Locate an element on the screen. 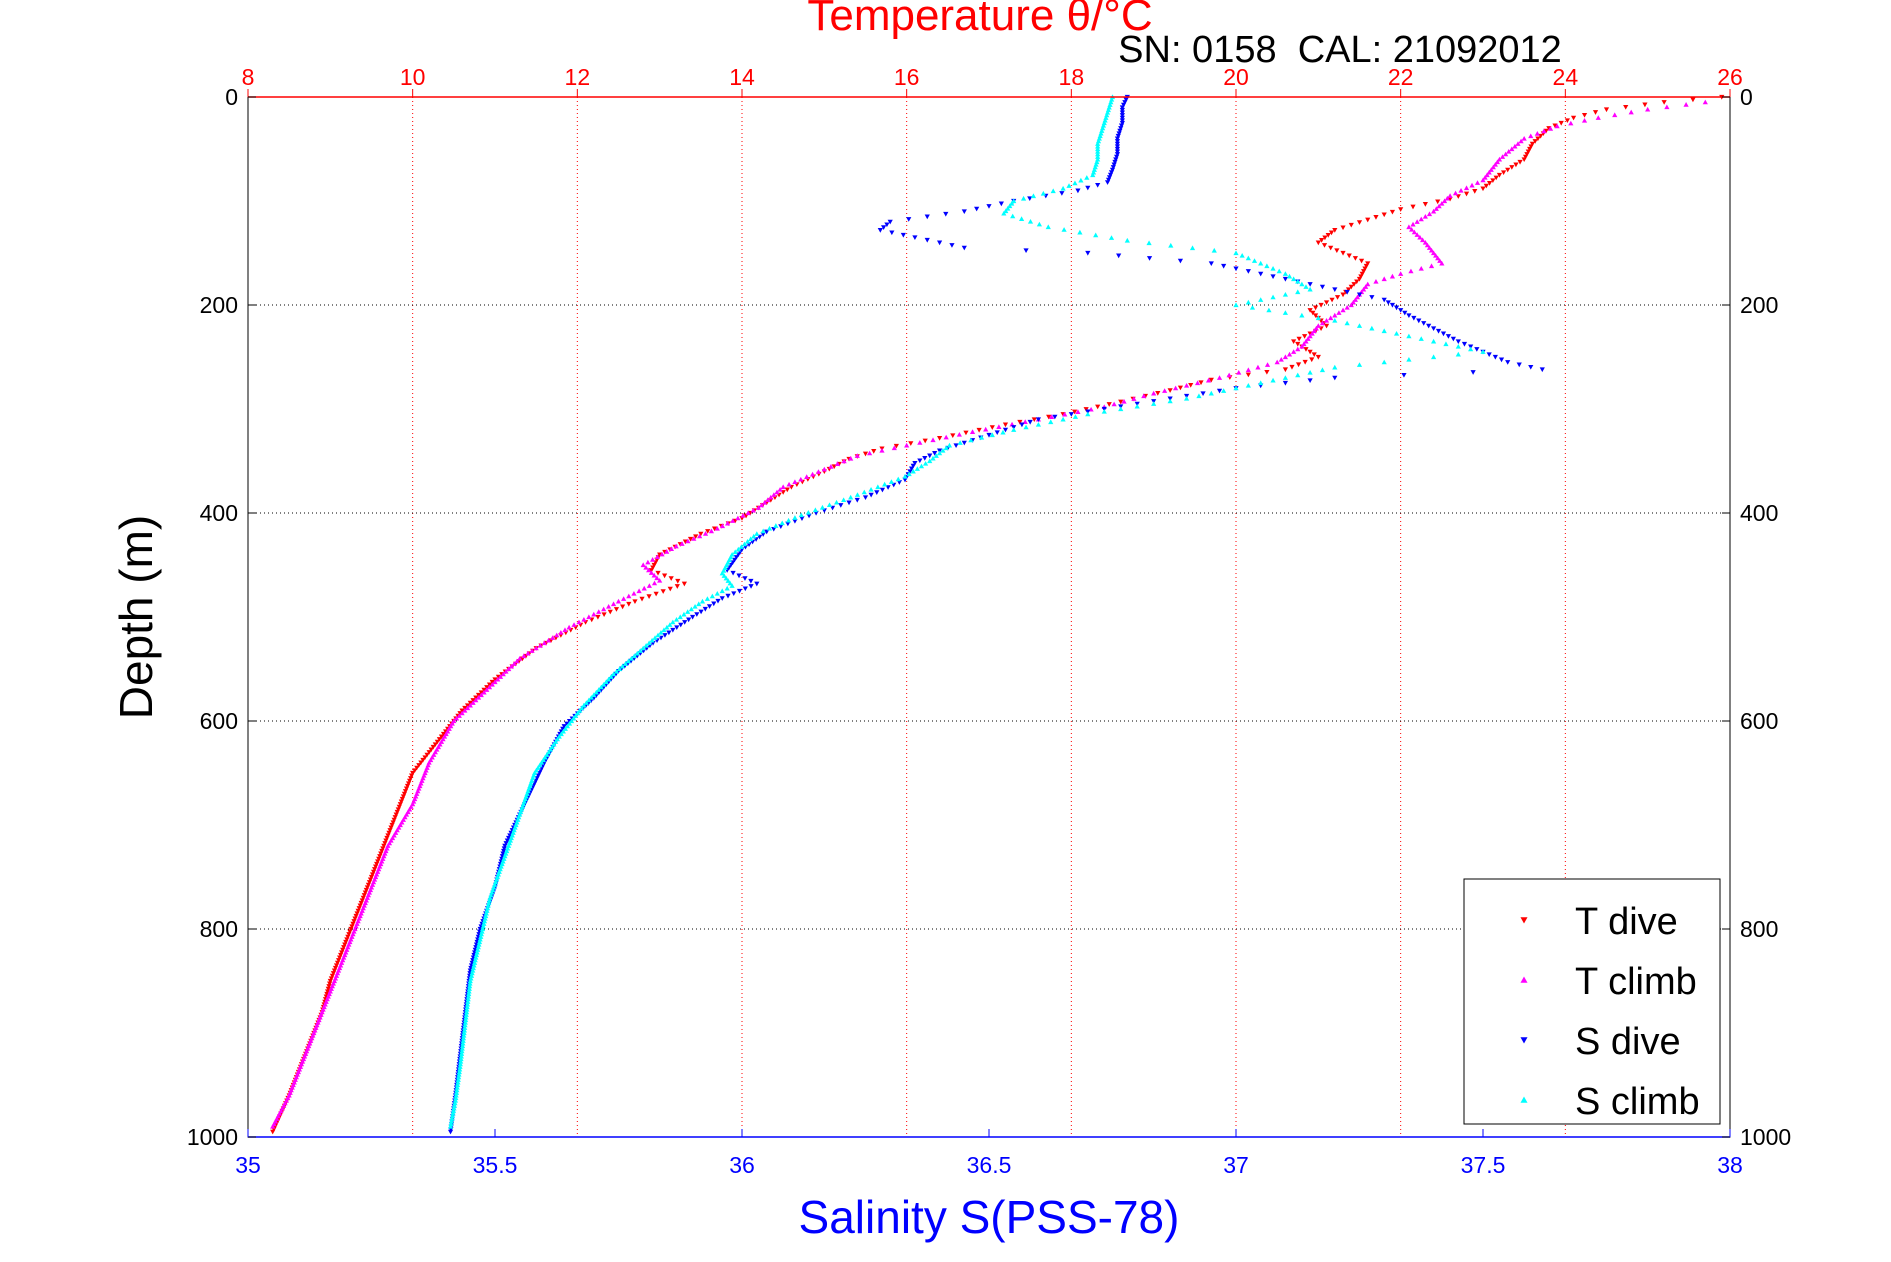 This screenshot has width=1891, height=1262. legend-label: T climb is located at coordinates (1636, 982).